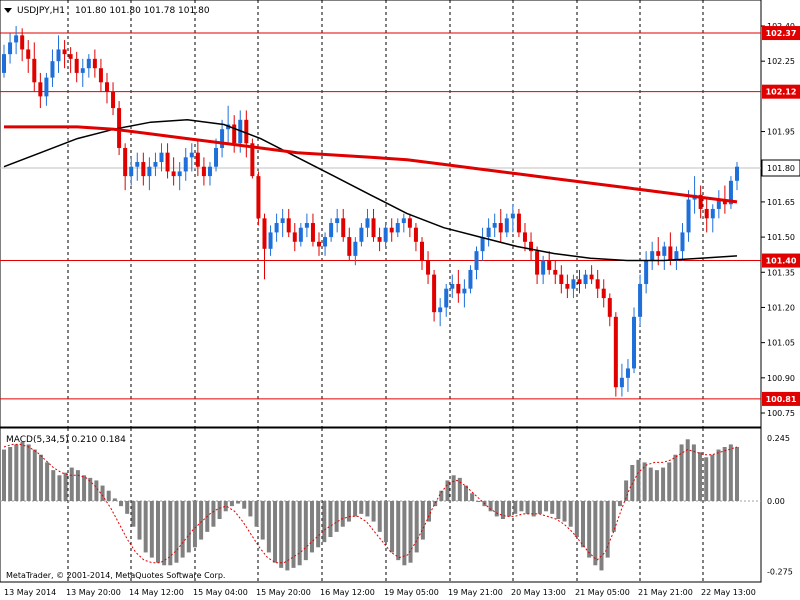 The height and width of the screenshot is (600, 800). Describe the element at coordinates (781, 343) in the screenshot. I see `price-tick-label: 101.05` at that location.